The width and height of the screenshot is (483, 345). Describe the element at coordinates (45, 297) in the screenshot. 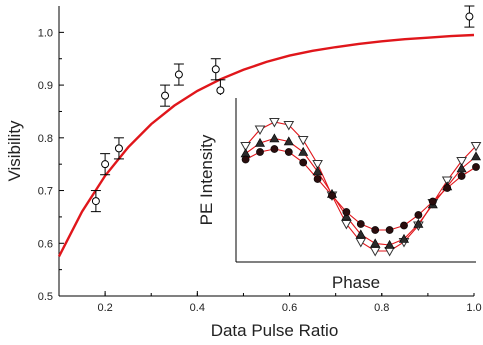

I see `y-tick-label: 0.5` at that location.